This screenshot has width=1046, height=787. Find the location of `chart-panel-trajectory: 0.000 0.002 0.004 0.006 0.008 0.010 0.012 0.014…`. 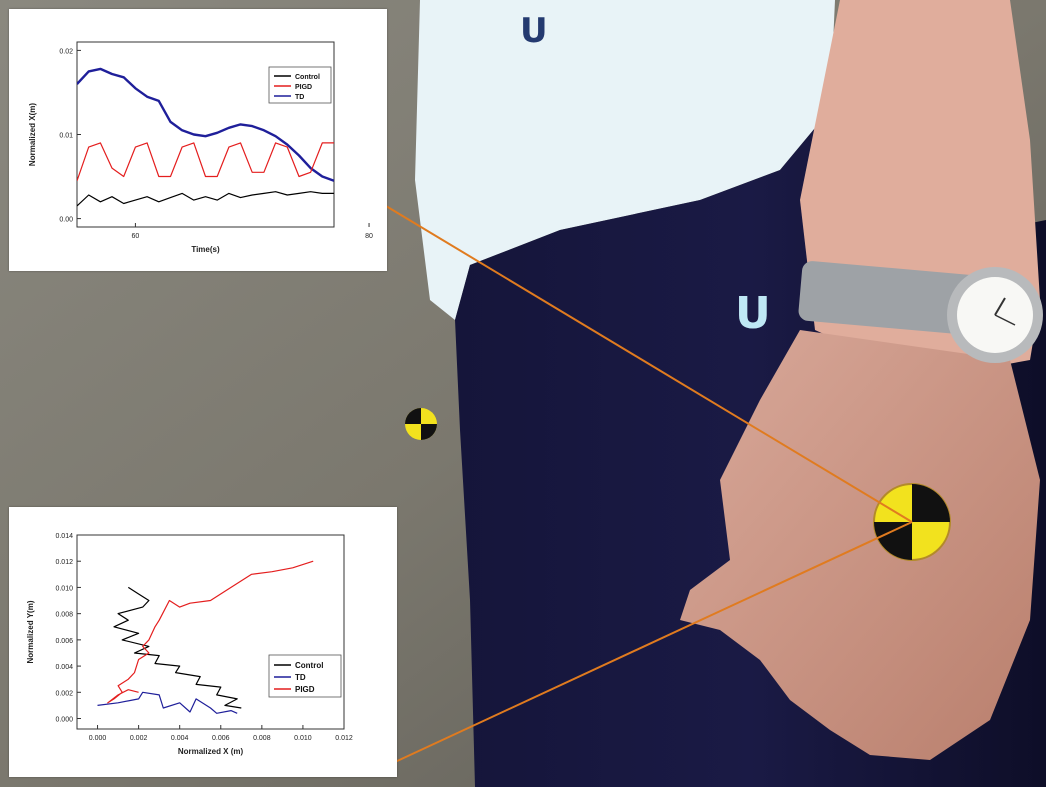

chart-panel-trajectory: 0.000 0.002 0.004 0.006 0.008 0.010 0.012 0.014… is located at coordinates (203, 642).